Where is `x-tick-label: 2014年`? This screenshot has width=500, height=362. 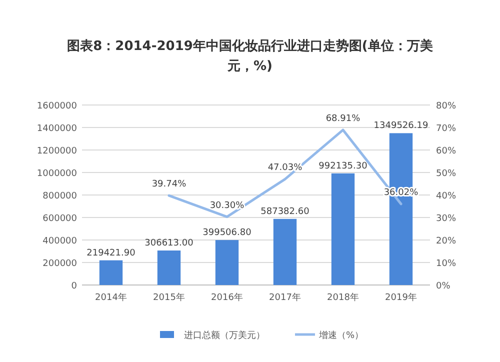 x-tick-label: 2014年 is located at coordinates (111, 297).